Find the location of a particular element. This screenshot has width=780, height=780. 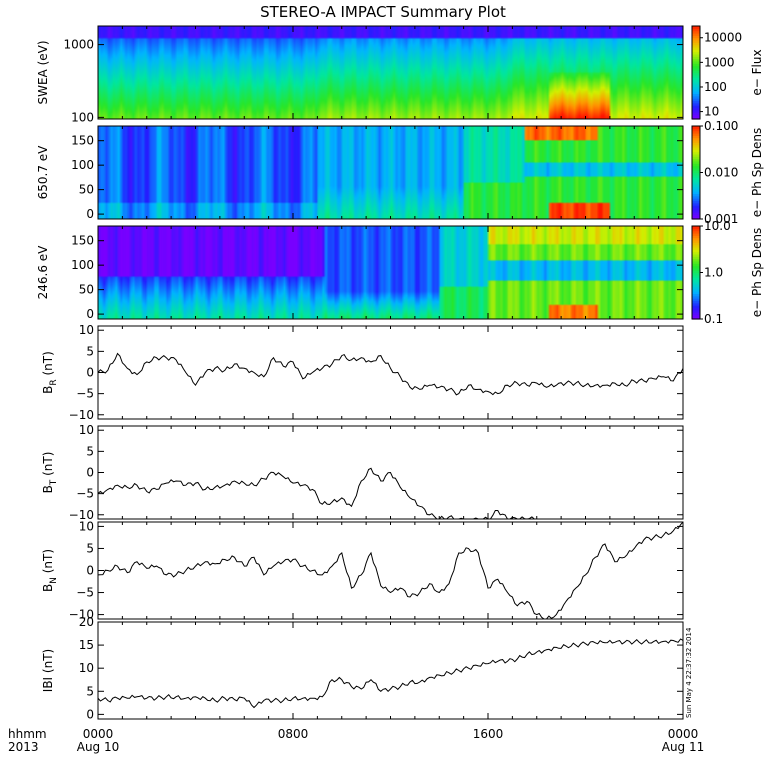

y-tick-label: 20 is located at coordinates (86, 622).